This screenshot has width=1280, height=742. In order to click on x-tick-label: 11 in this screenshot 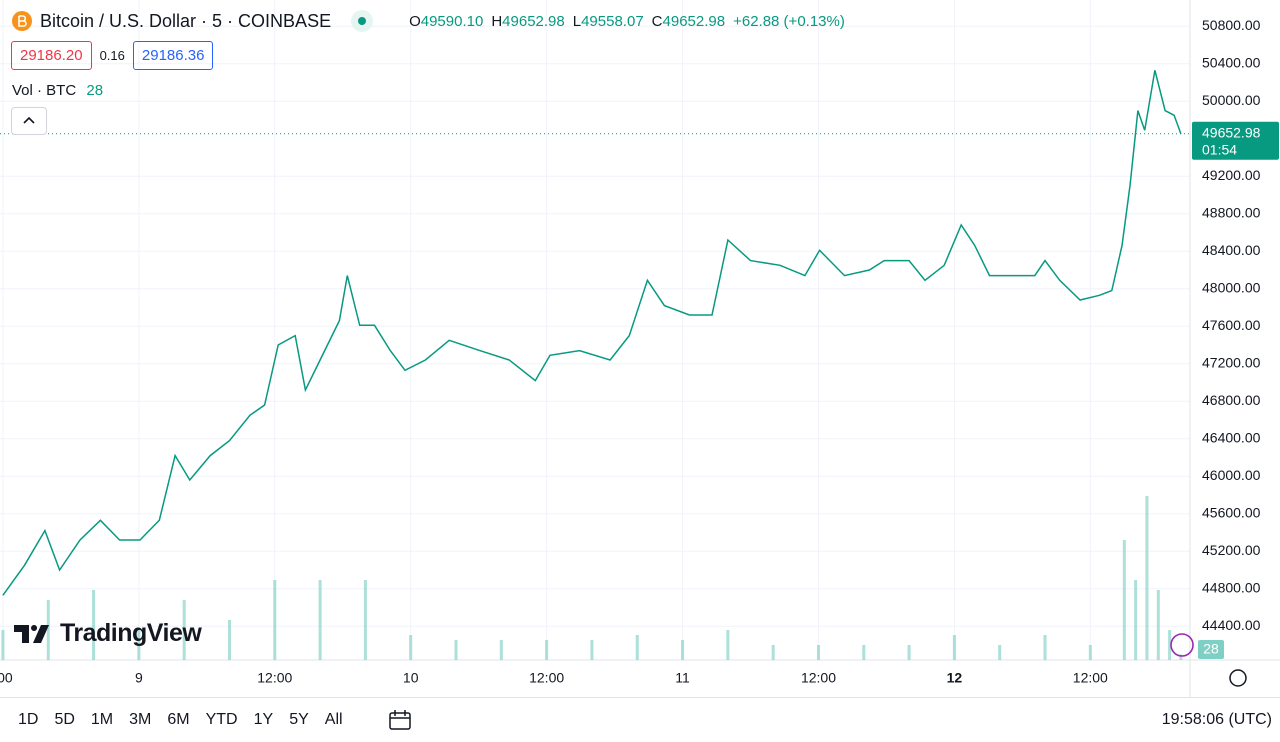, I will do `click(682, 678)`.